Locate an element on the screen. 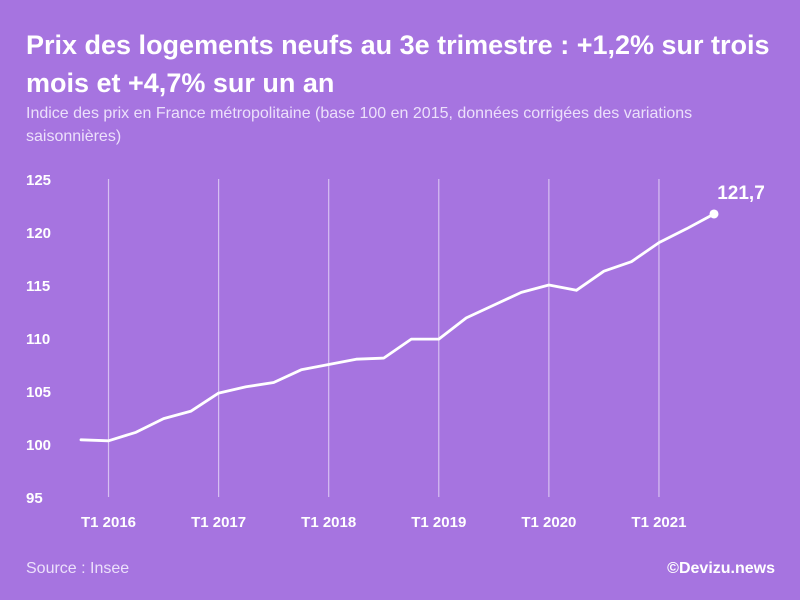  x-tick-label: T1 2018 is located at coordinates (328, 522).